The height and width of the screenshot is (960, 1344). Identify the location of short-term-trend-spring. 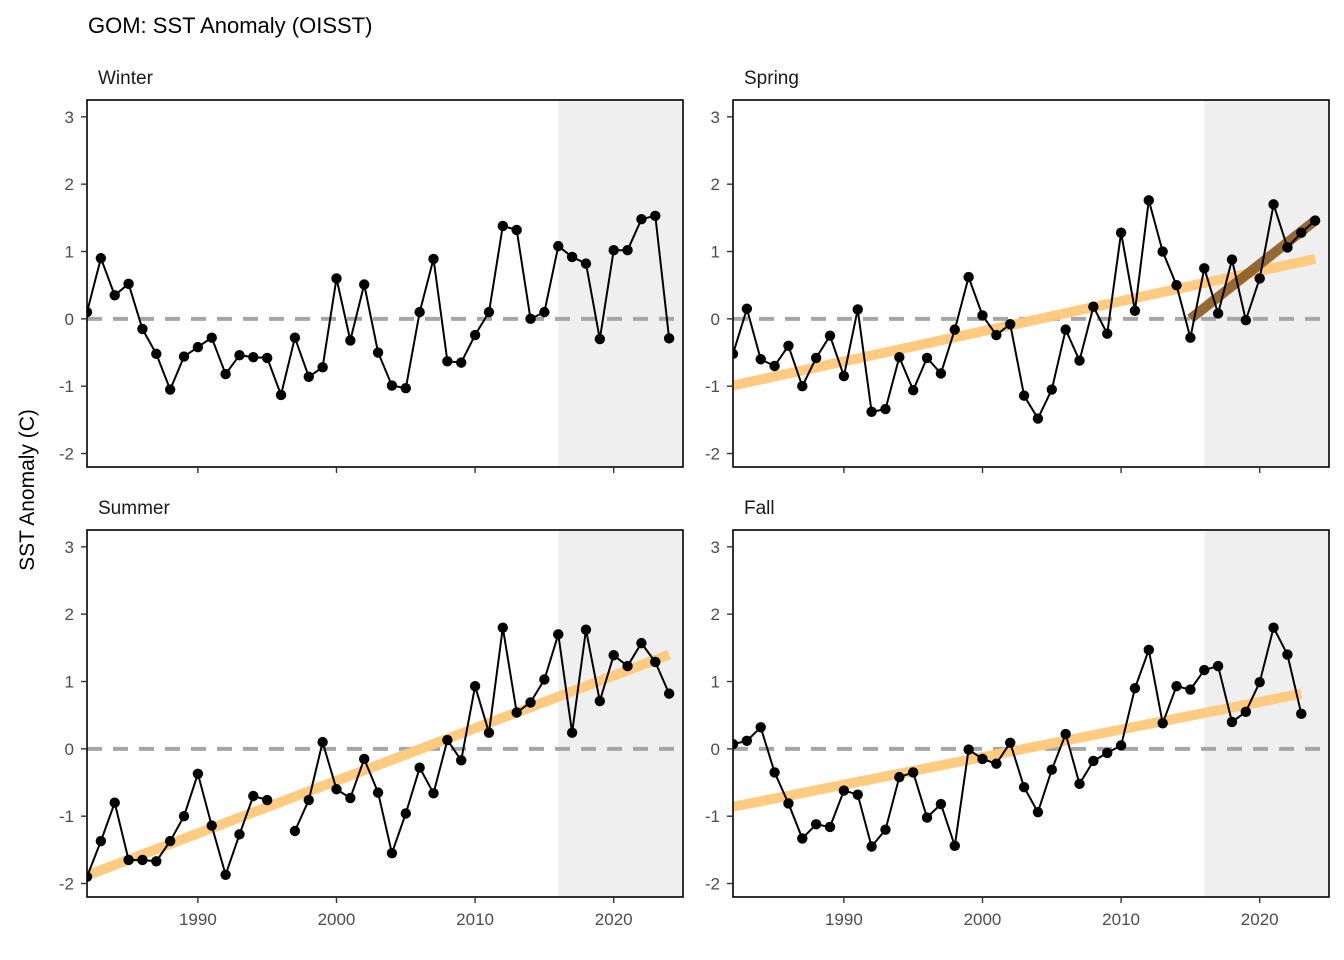
(1253, 269).